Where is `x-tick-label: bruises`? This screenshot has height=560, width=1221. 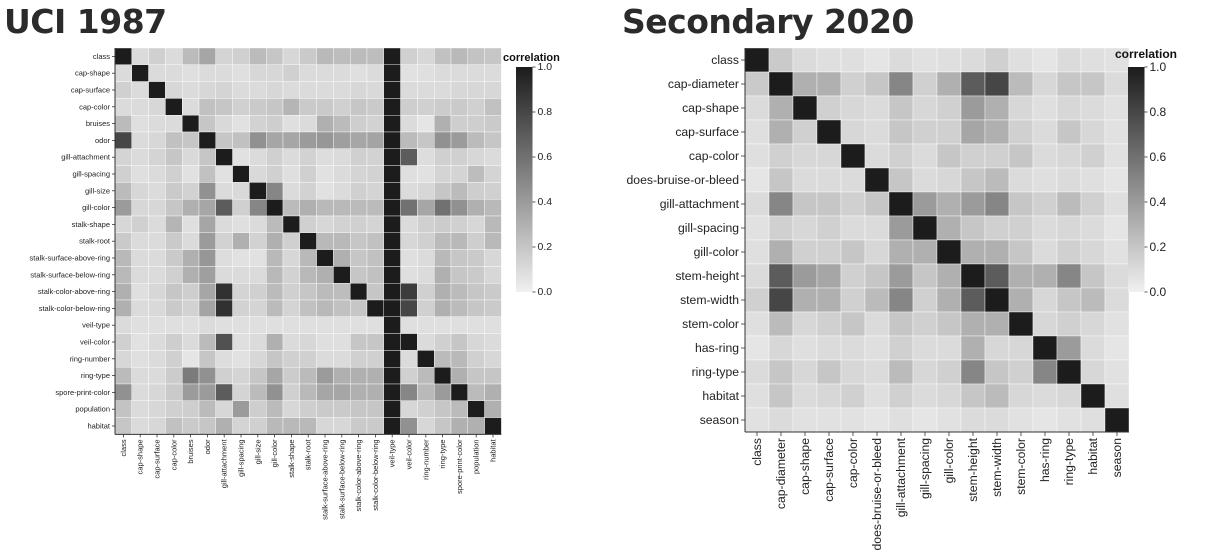
x-tick-label: bruises is located at coordinates (190, 451).